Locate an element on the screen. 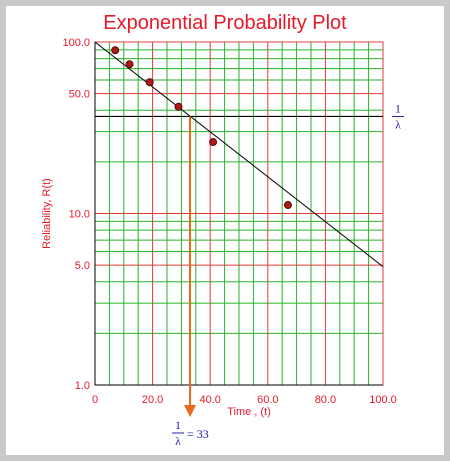 Image resolution: width=450 pixels, height=461 pixels. mttf-x-label-numerator: 1 is located at coordinates (178, 425).